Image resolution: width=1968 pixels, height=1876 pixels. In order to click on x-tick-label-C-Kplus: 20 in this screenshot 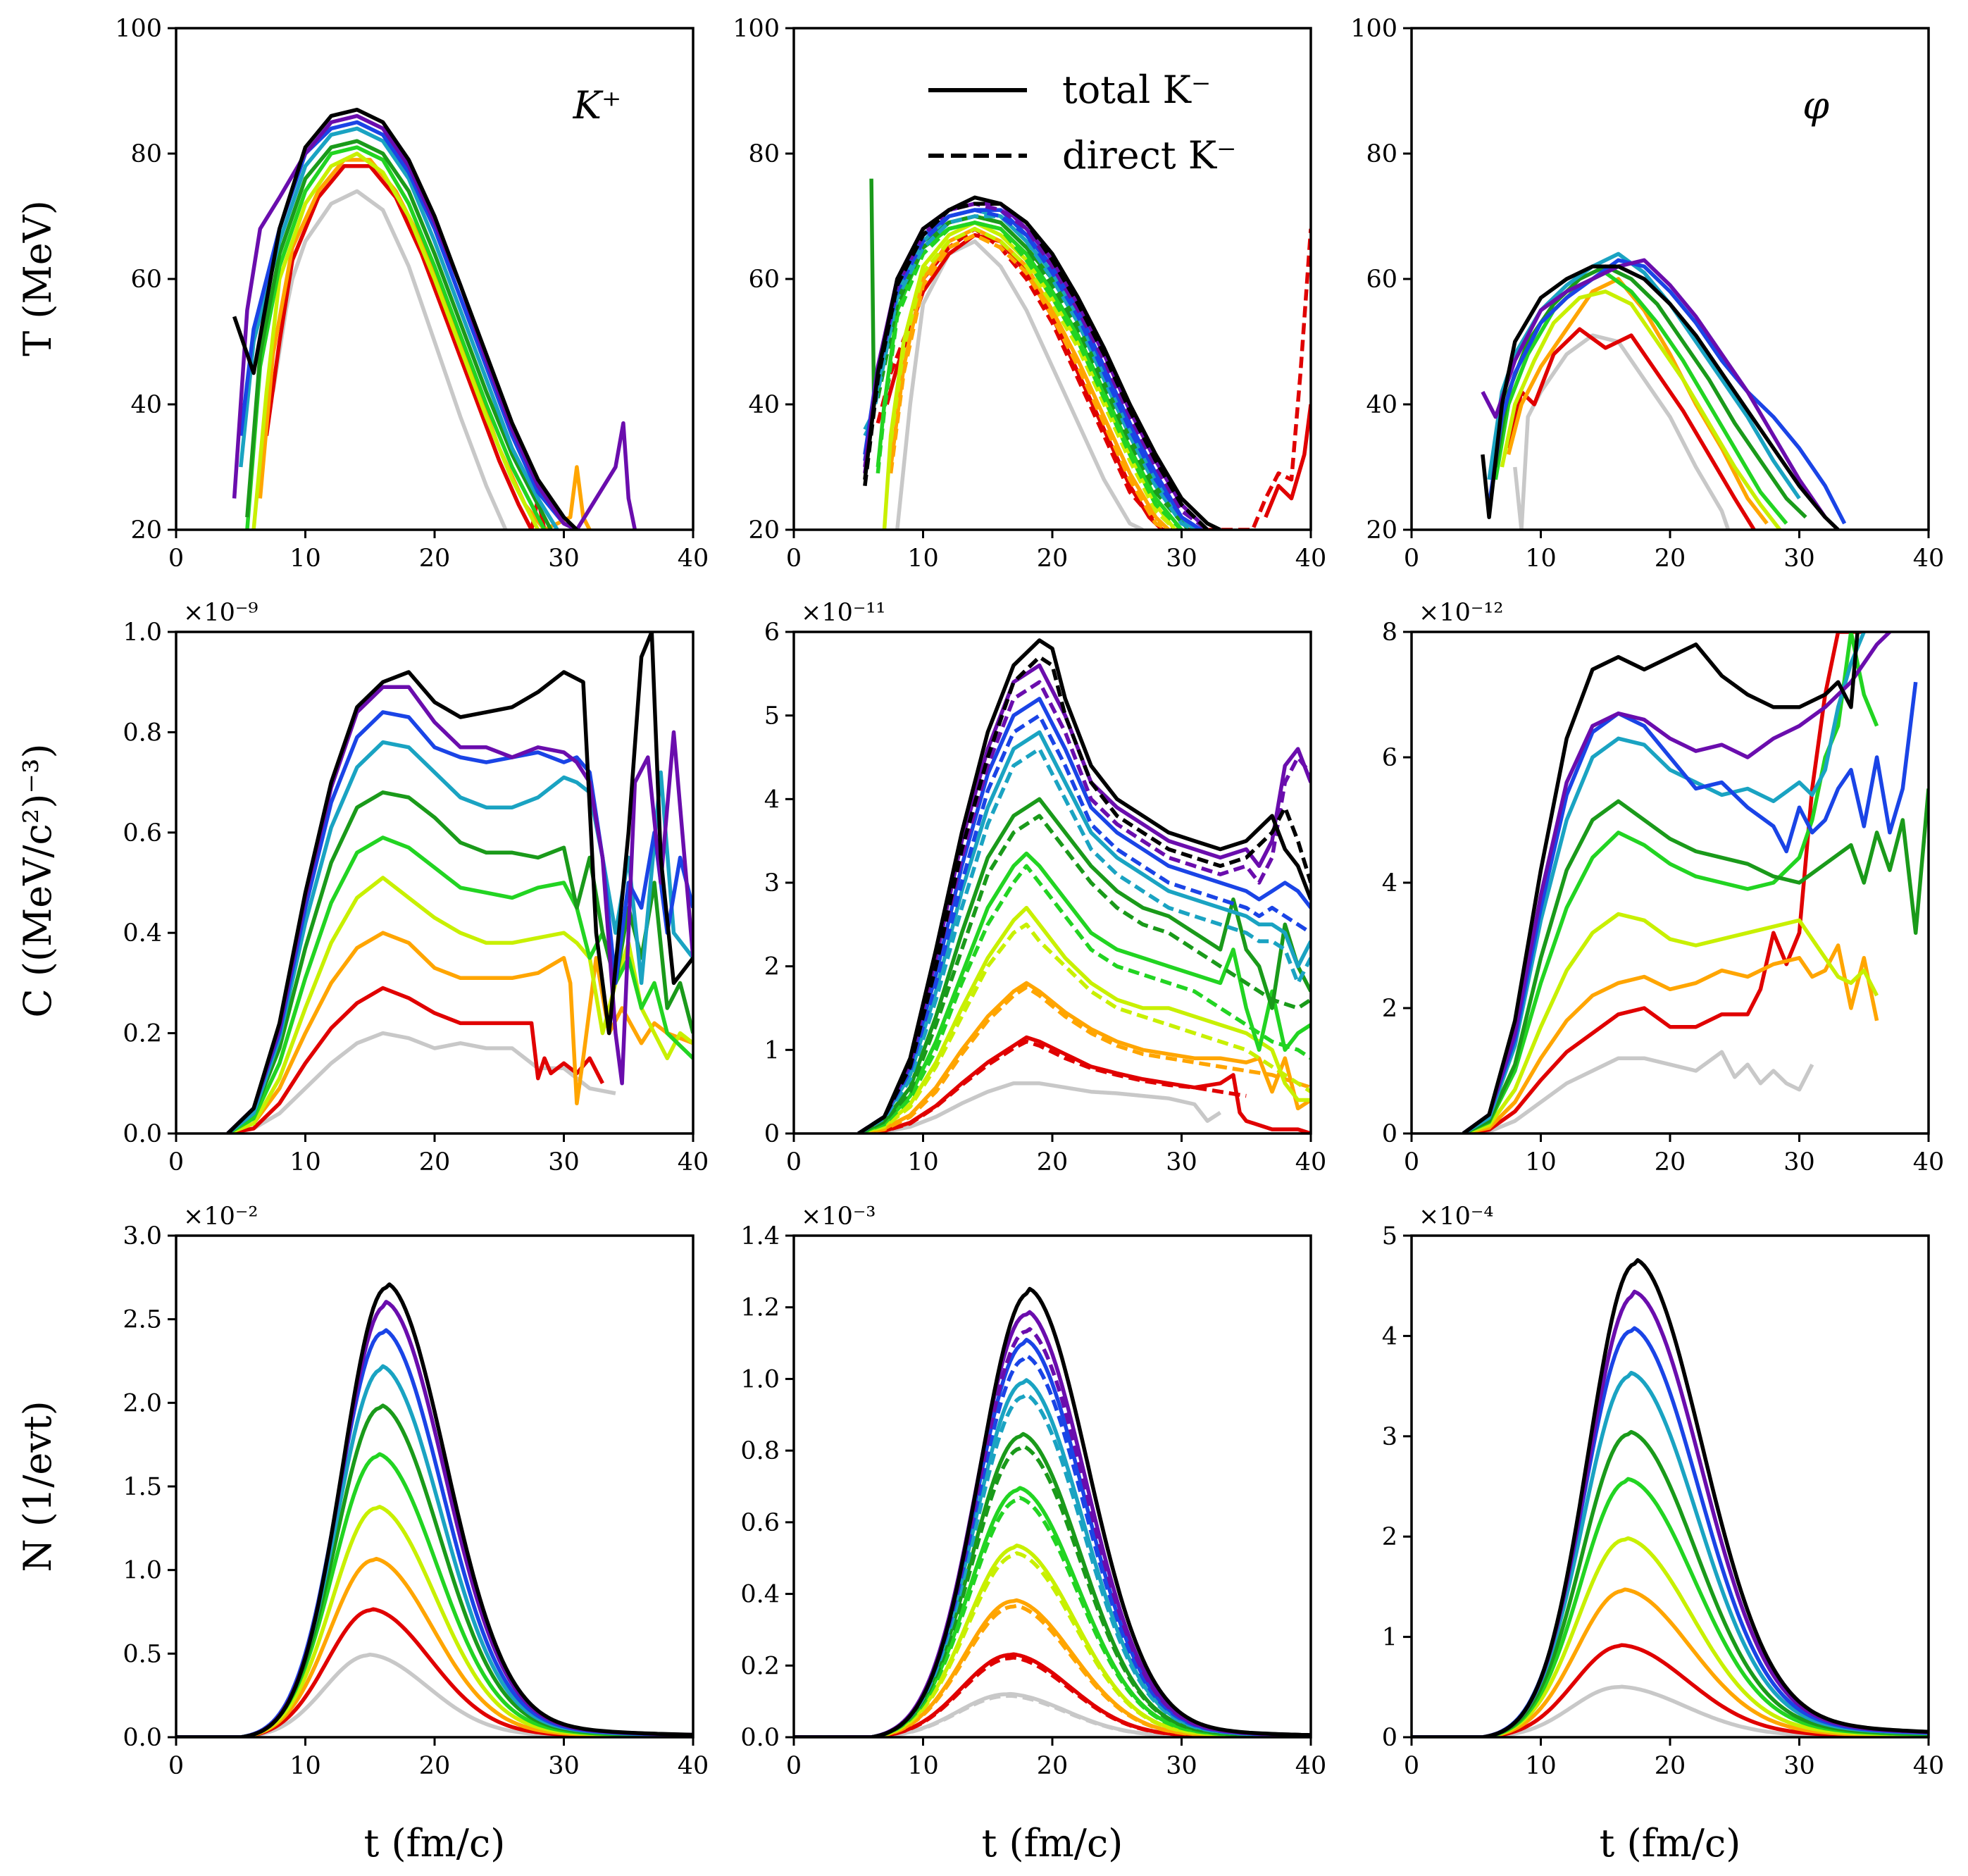, I will do `click(435, 1162)`.